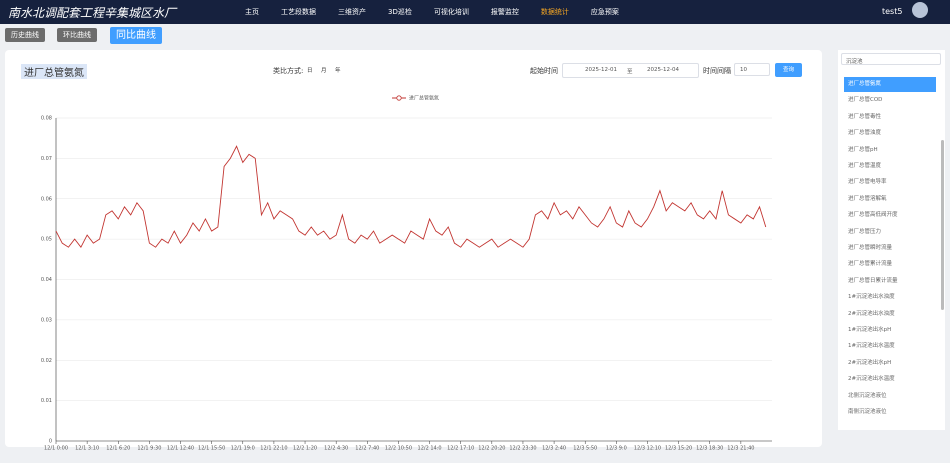 The image size is (950, 463). Describe the element at coordinates (740, 449) in the screenshot. I see `x-tick-label: 12/3 21:40` at that location.